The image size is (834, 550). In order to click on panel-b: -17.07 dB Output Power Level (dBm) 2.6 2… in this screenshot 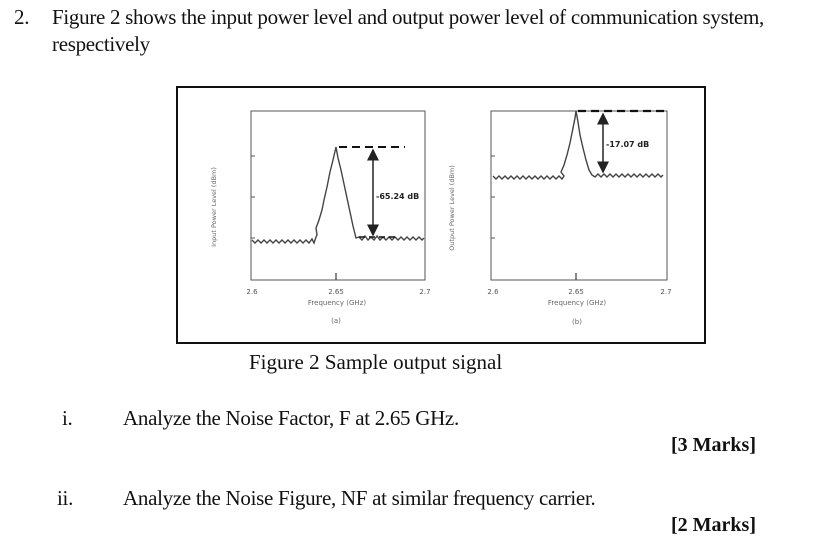, I will do `click(560, 217)`.